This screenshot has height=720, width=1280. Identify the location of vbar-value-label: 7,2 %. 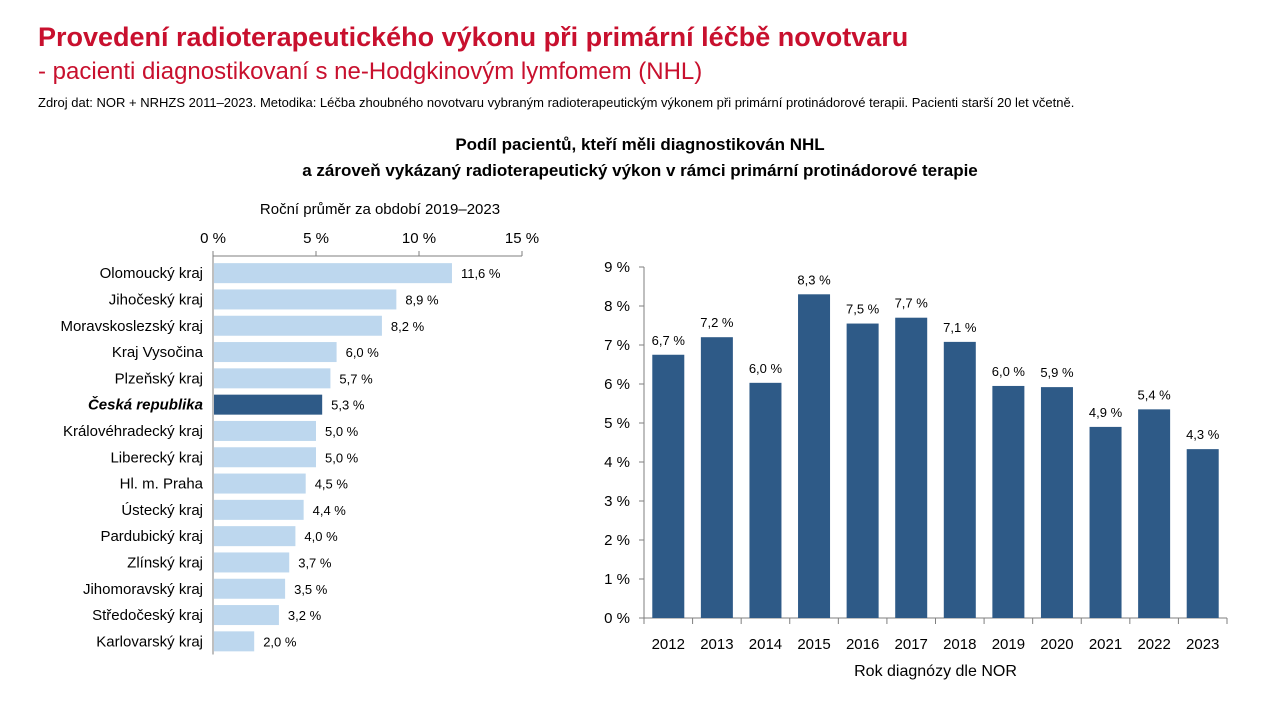
(717, 322).